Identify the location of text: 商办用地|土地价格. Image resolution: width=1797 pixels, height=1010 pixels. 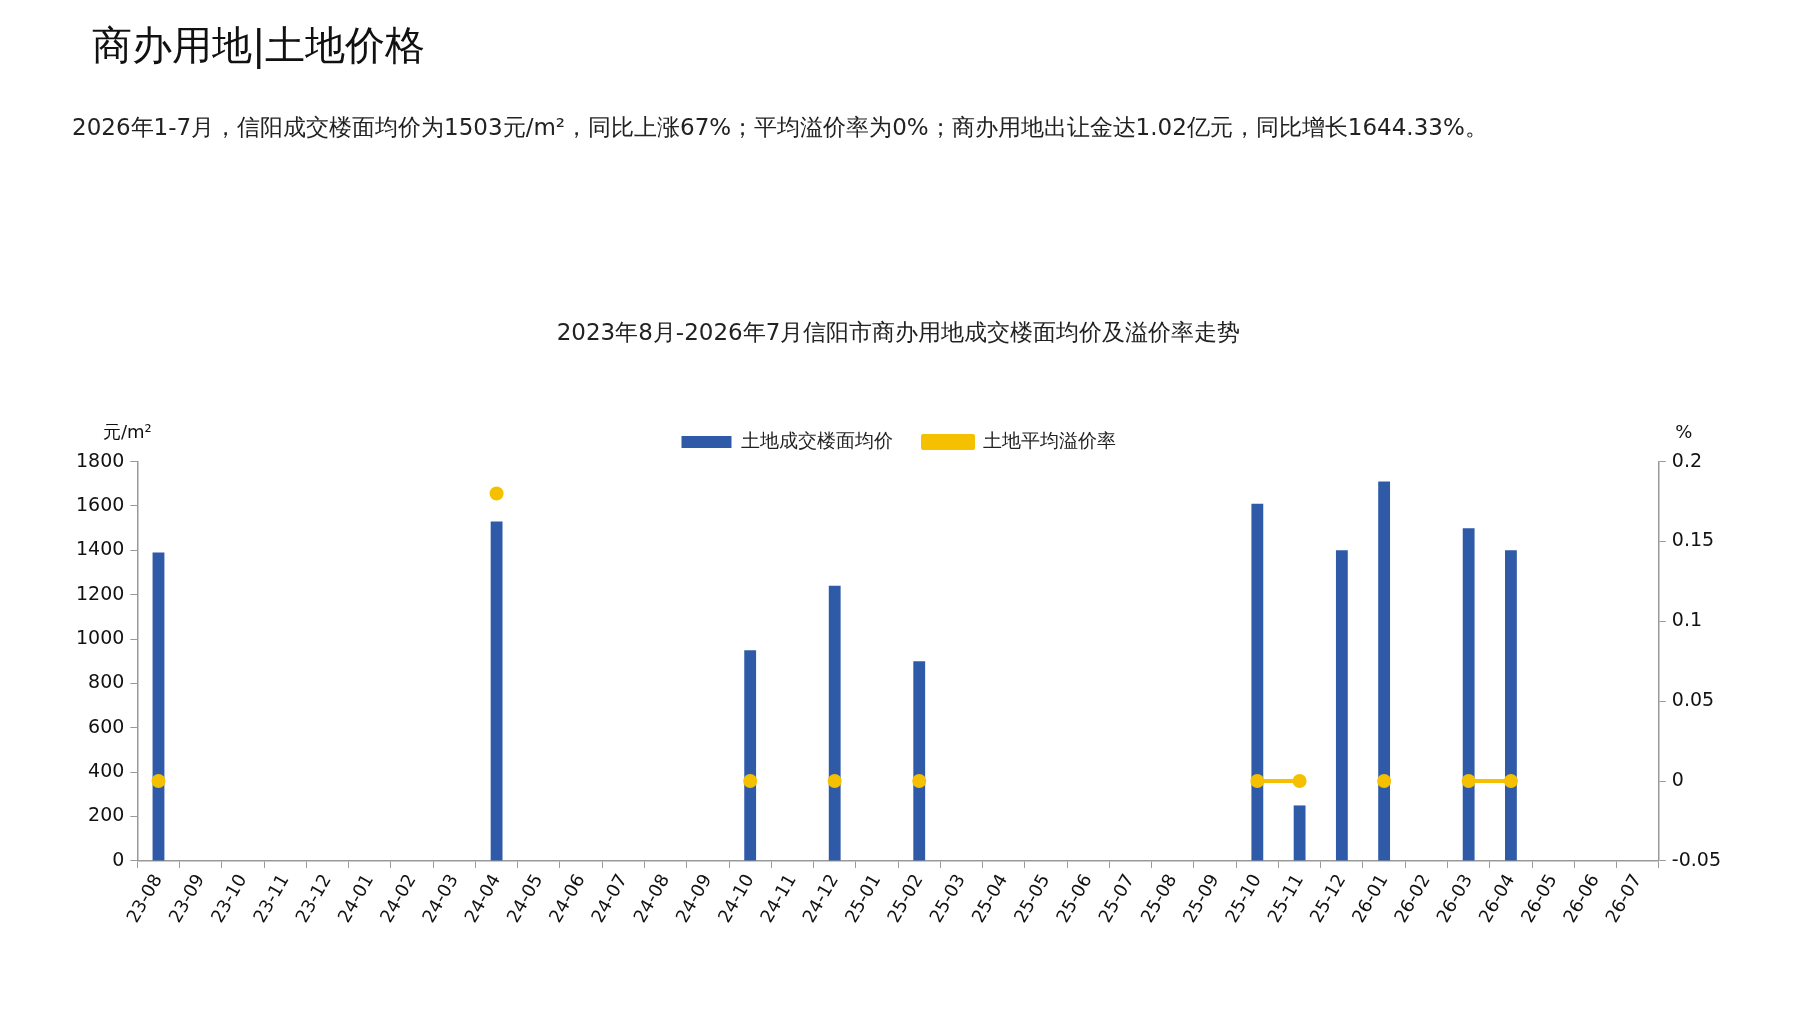
(259, 46).